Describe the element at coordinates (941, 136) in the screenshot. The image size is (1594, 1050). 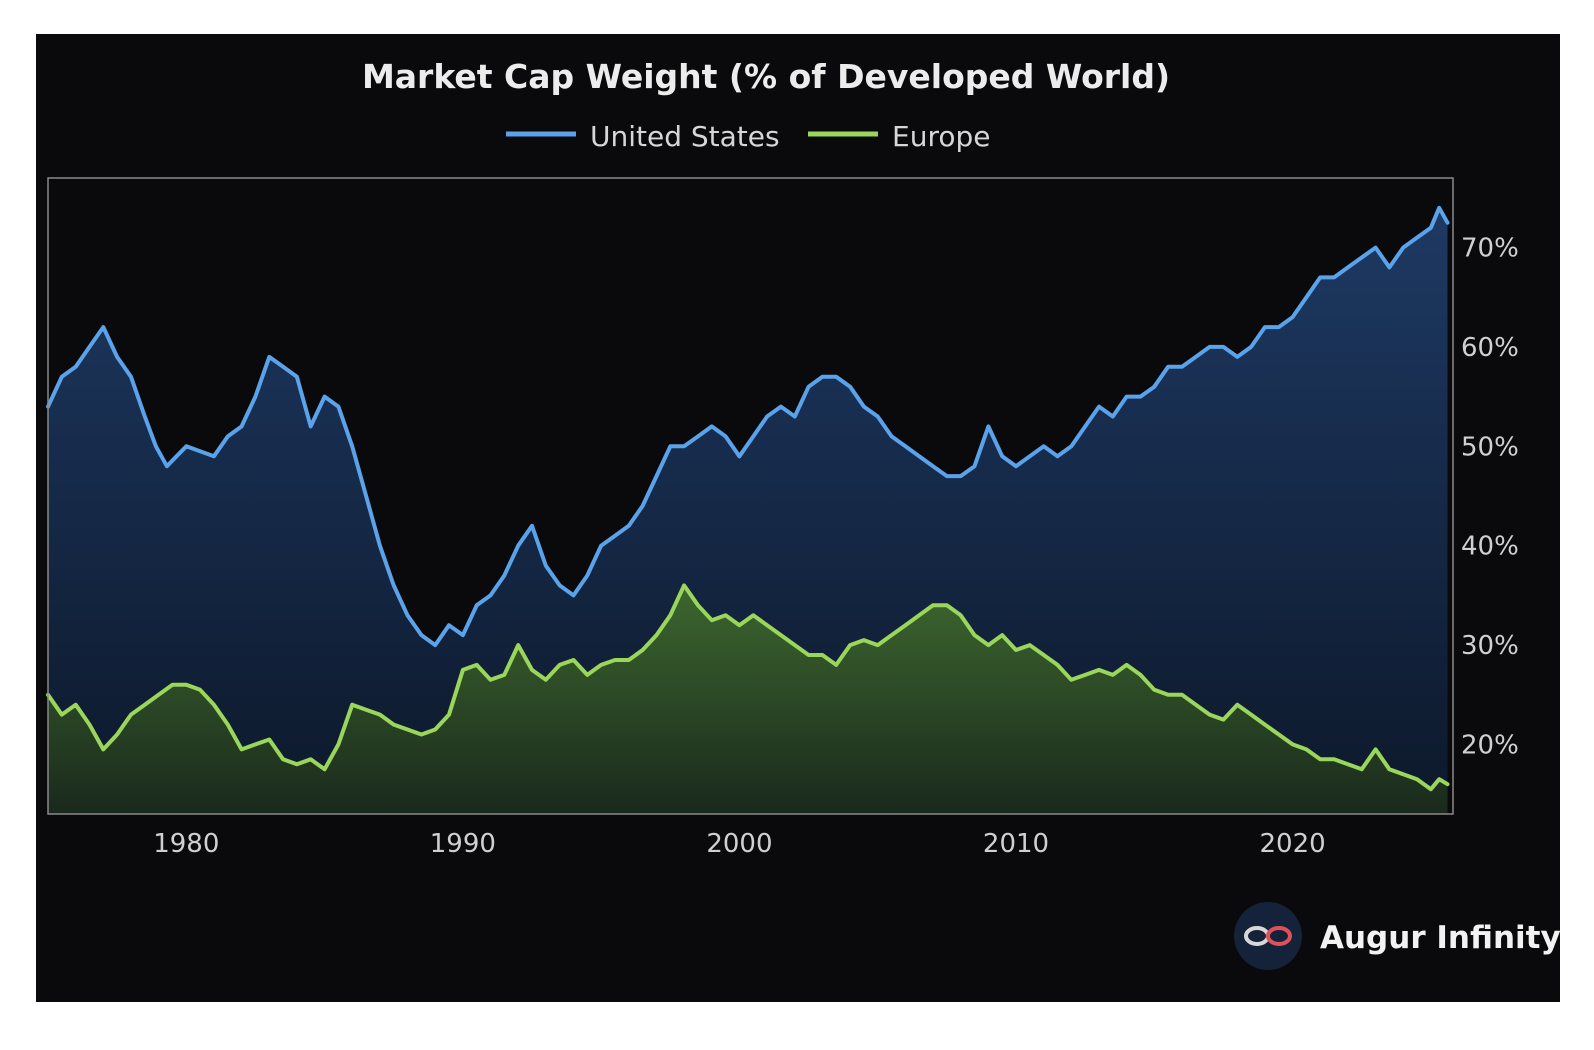
I see `legend-label-europe: Europe` at that location.